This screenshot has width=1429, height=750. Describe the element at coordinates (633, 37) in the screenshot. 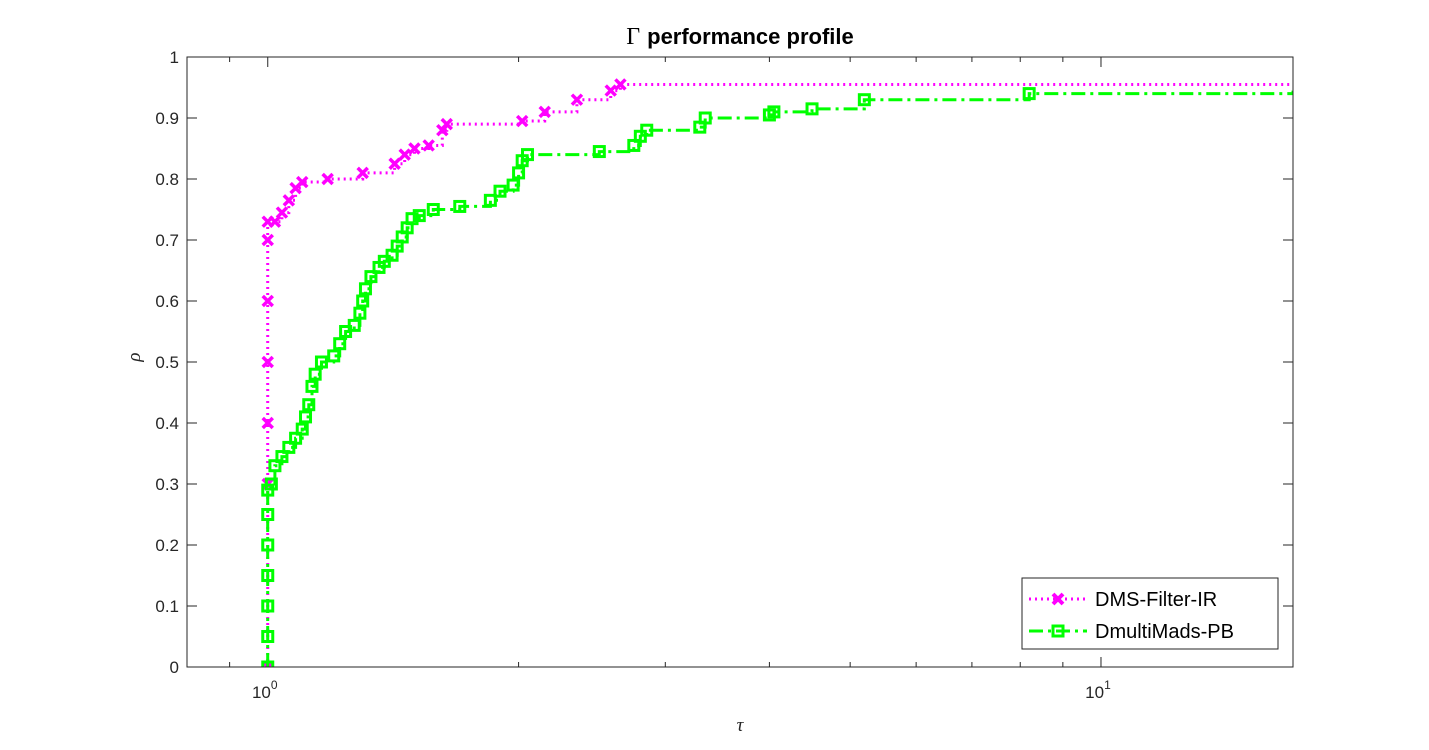

I see `title-gamma-symbol: Γ` at that location.